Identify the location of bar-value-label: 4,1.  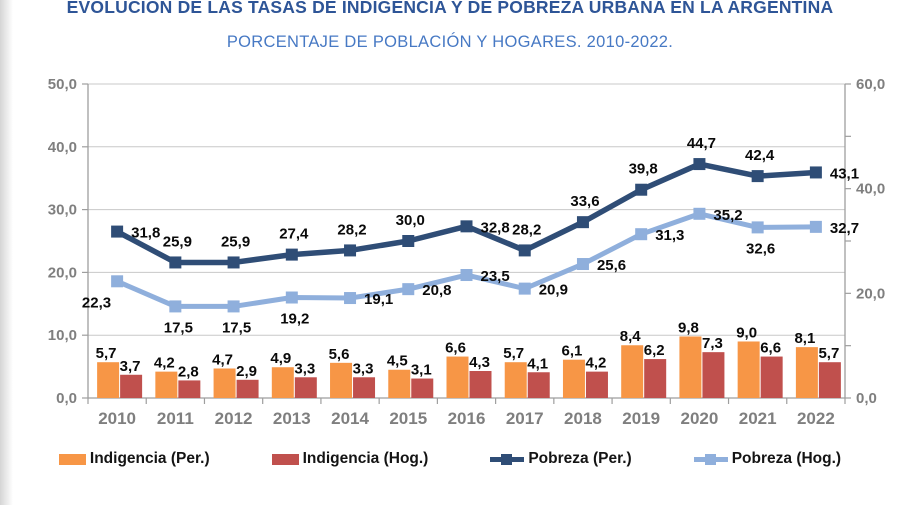
(537, 363).